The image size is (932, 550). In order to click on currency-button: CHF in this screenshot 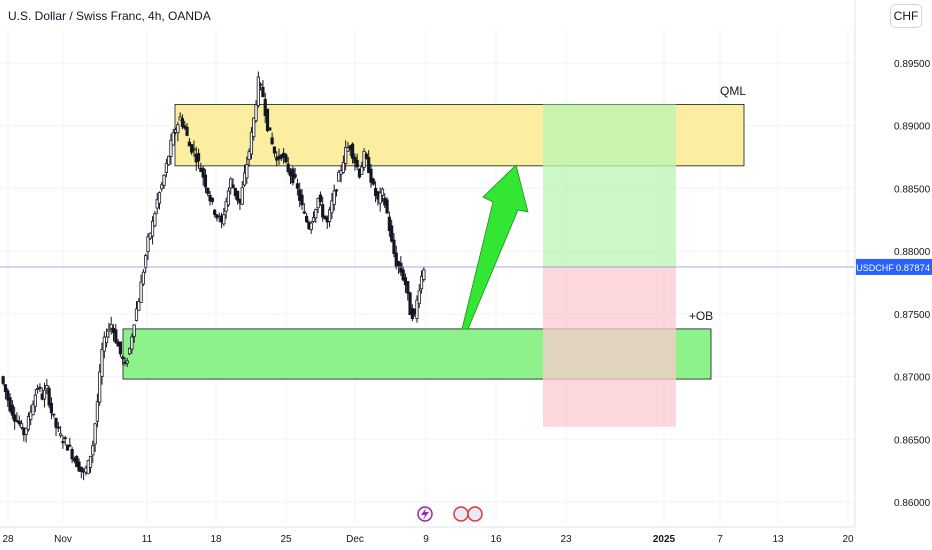, I will do `click(906, 16)`.